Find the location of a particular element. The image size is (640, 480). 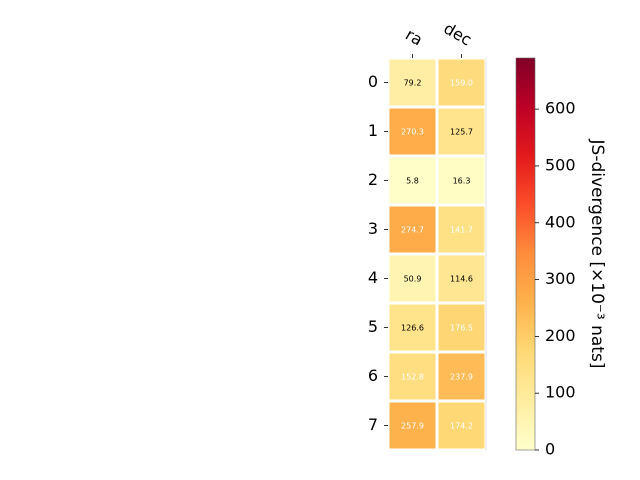

colorbar-tick-label: 200 is located at coordinates (560, 335).